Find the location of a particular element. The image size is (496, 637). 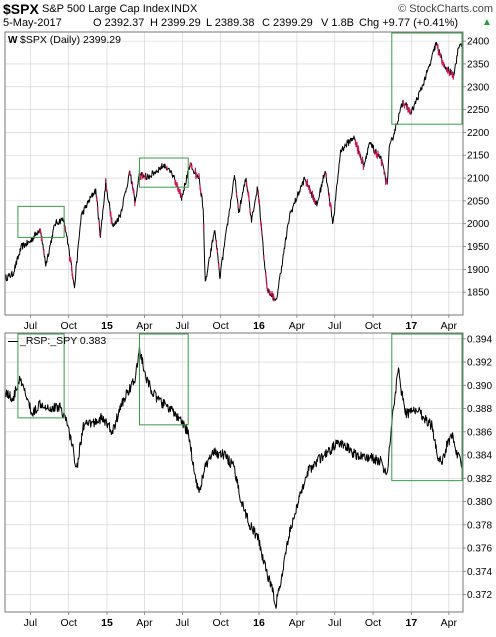

high-value: H 2399.29 is located at coordinates (175, 23).